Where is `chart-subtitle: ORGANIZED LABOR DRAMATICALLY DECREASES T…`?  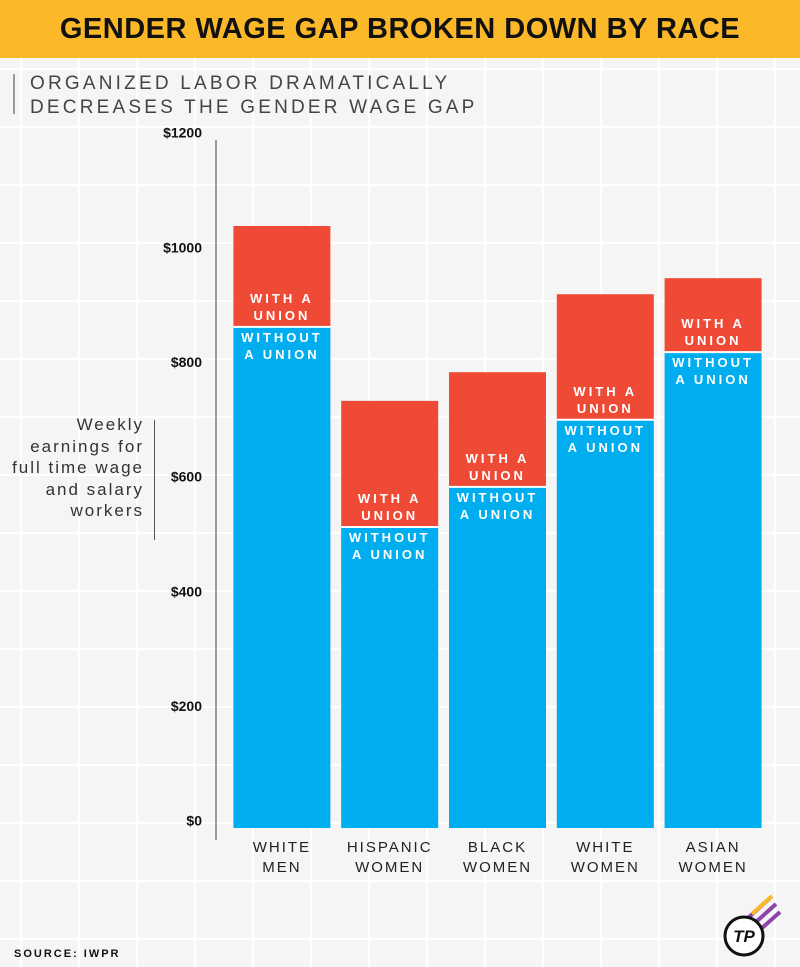
chart-subtitle: ORGANIZED LABOR DRAMATICALLY DECREASES T… is located at coordinates (254, 95).